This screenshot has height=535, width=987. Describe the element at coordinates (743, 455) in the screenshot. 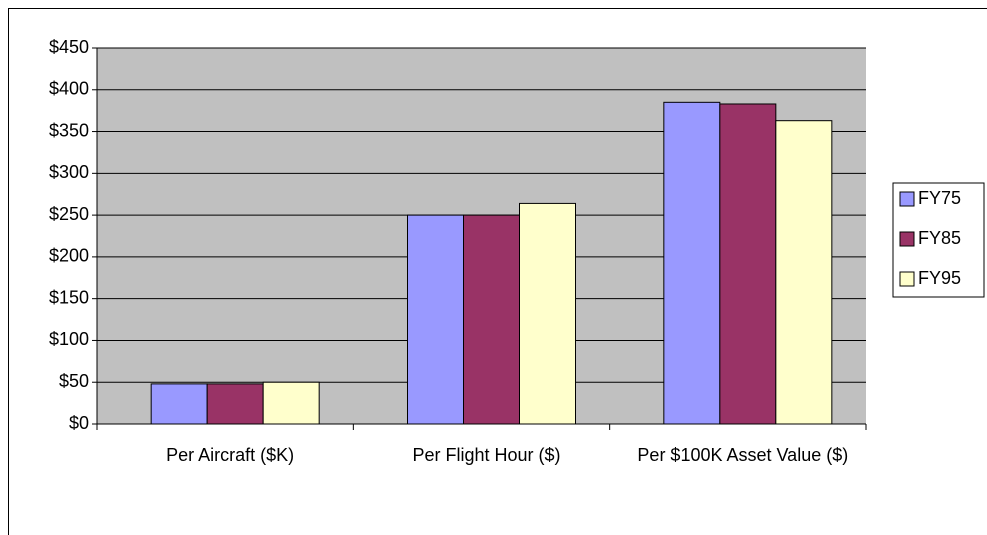

I see `x-tick-label: Per $100K Asset Value ($)` at that location.